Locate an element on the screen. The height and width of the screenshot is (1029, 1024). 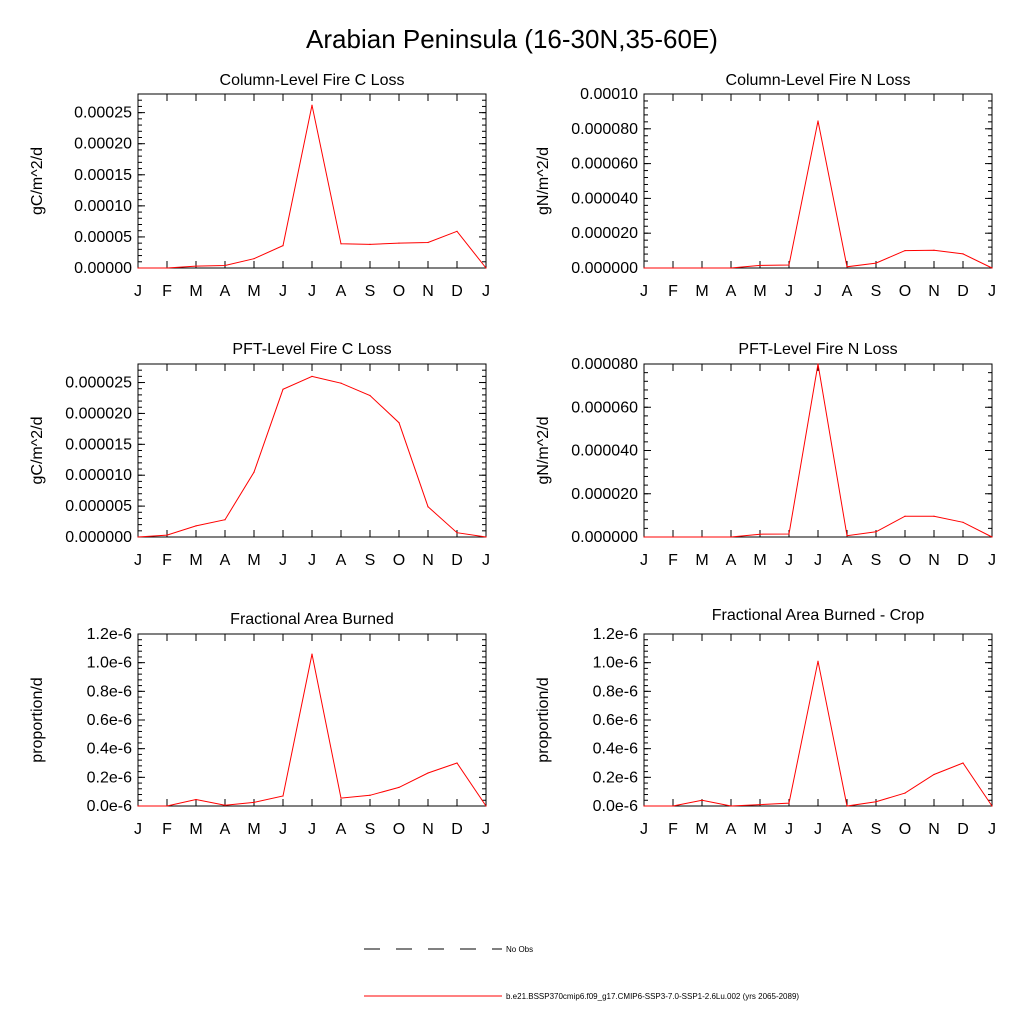
x-tick-label: F is located at coordinates (167, 560).